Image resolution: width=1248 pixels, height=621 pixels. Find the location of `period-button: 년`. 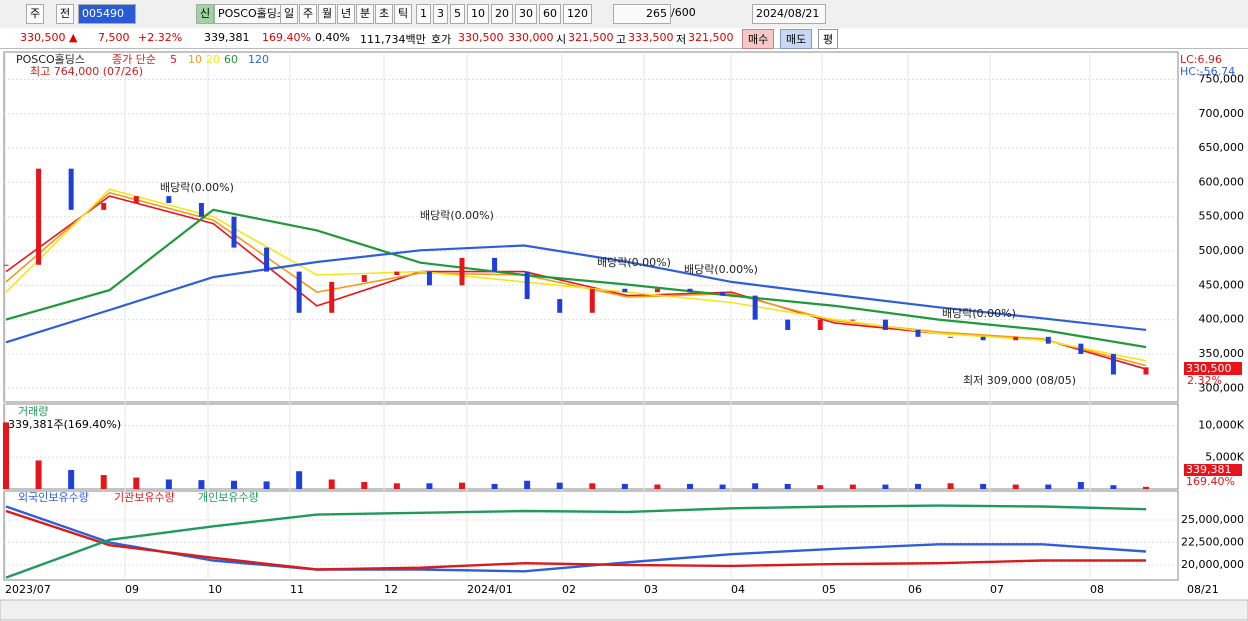

period-button: 년 is located at coordinates (346, 14).